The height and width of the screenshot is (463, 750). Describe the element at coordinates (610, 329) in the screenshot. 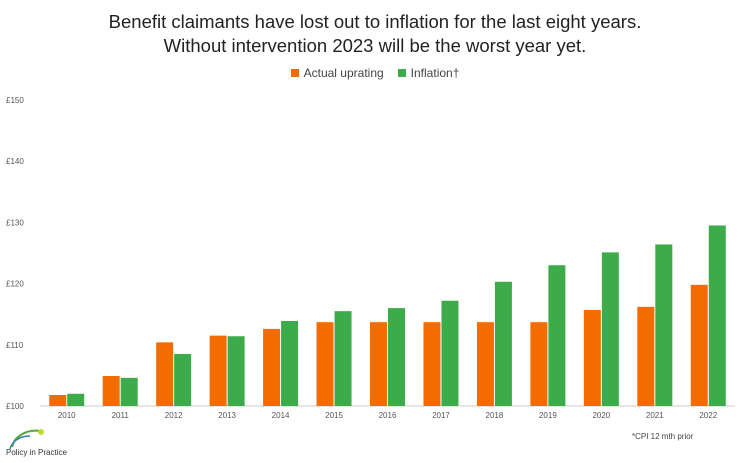

I see `bar-inflation-2020` at that location.